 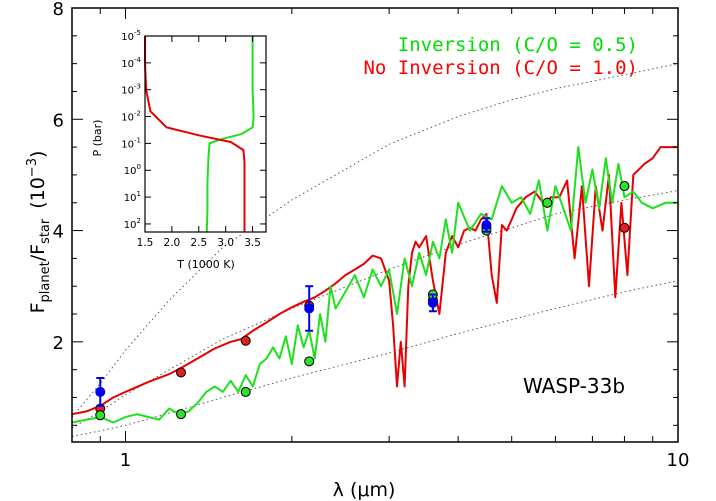 I want to click on x-tick-label: 1, so click(x=125, y=460).